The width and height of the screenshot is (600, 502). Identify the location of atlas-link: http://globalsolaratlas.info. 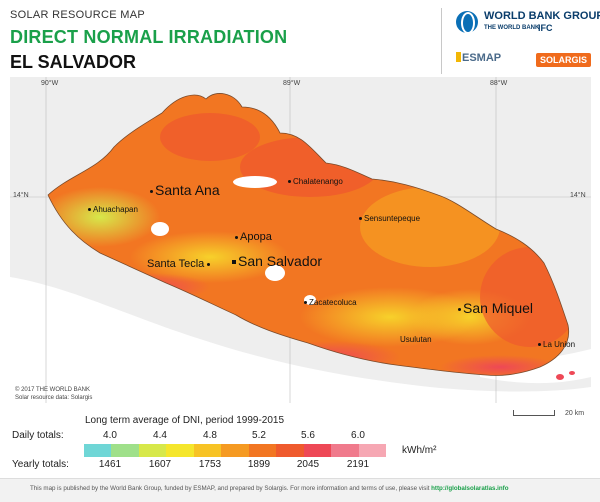
(470, 488).